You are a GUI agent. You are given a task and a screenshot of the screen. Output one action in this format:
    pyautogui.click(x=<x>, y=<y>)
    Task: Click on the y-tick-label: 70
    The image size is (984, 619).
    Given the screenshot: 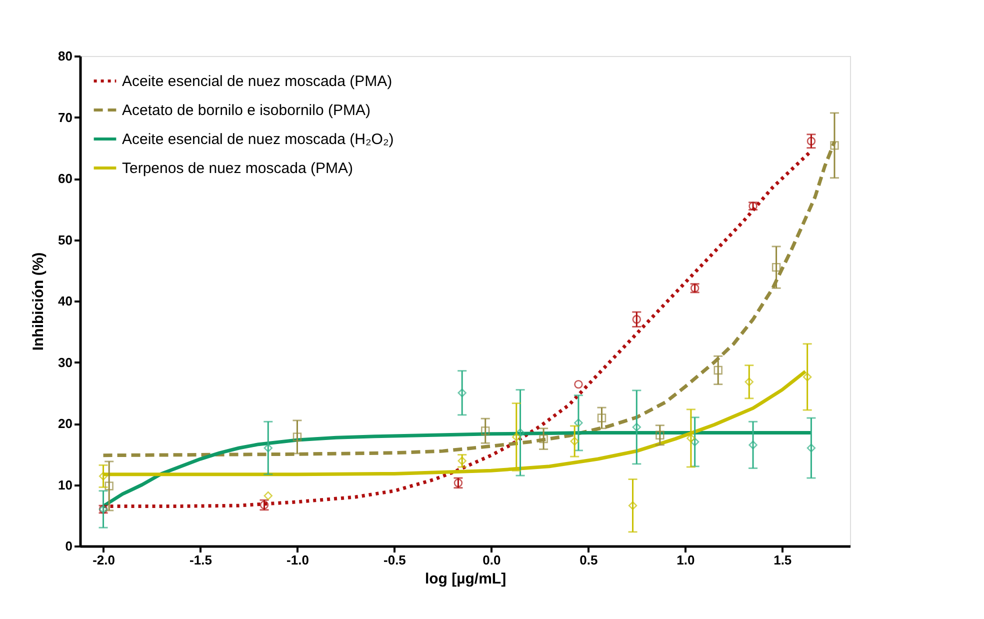 What is the action you would take?
    pyautogui.click(x=65, y=117)
    